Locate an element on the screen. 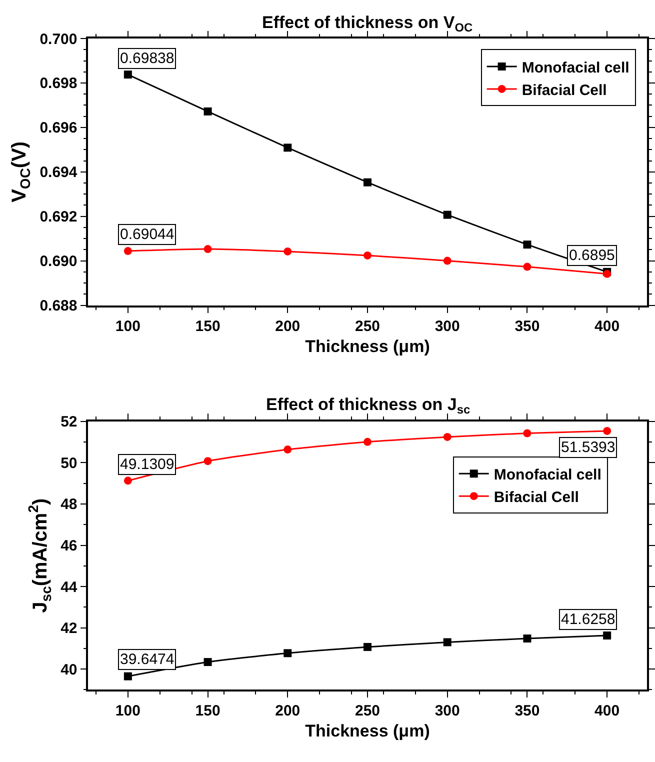  y-tick-label: 50 is located at coordinates (69, 463).